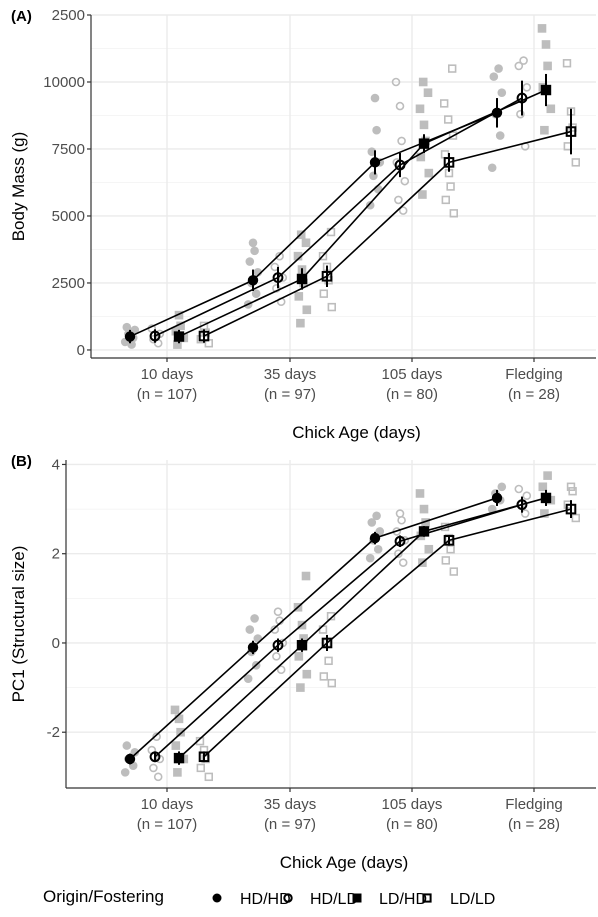 This screenshot has width=598, height=917. Describe the element at coordinates (290, 394) in the screenshot. I see `x-tick-label: (n = 97)` at that location.